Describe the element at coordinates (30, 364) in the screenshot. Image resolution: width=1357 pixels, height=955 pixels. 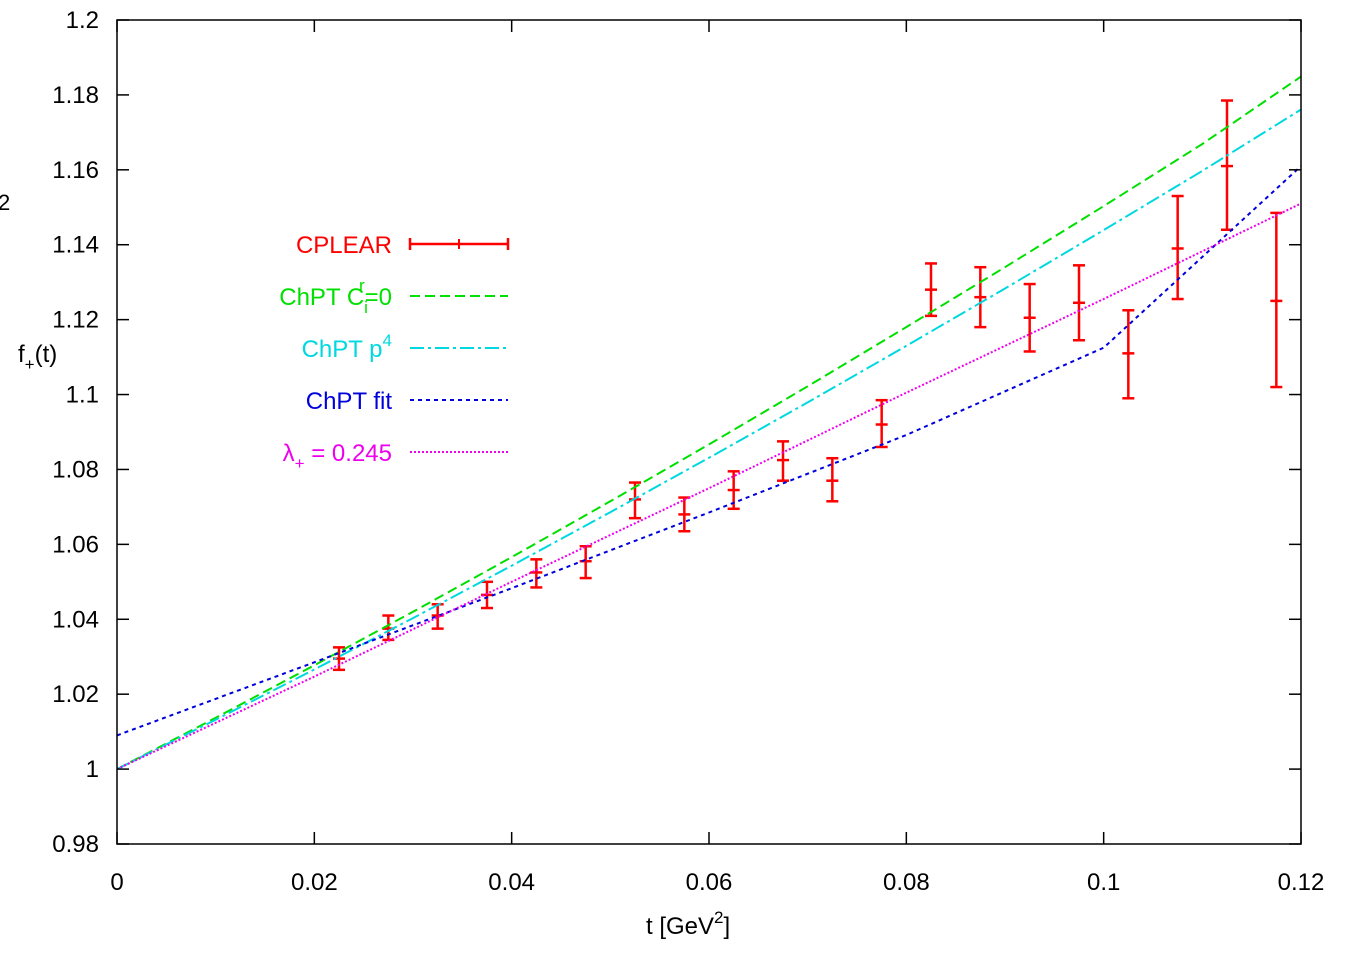
I see `y-axis-label-sub: +` at that location.